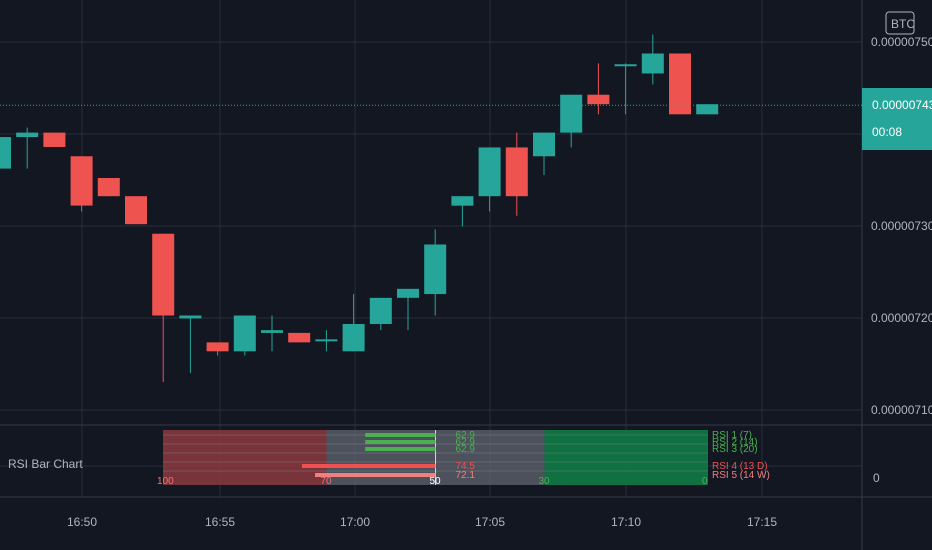 The height and width of the screenshot is (550, 932). I want to click on currency-badge, so click(900, 23).